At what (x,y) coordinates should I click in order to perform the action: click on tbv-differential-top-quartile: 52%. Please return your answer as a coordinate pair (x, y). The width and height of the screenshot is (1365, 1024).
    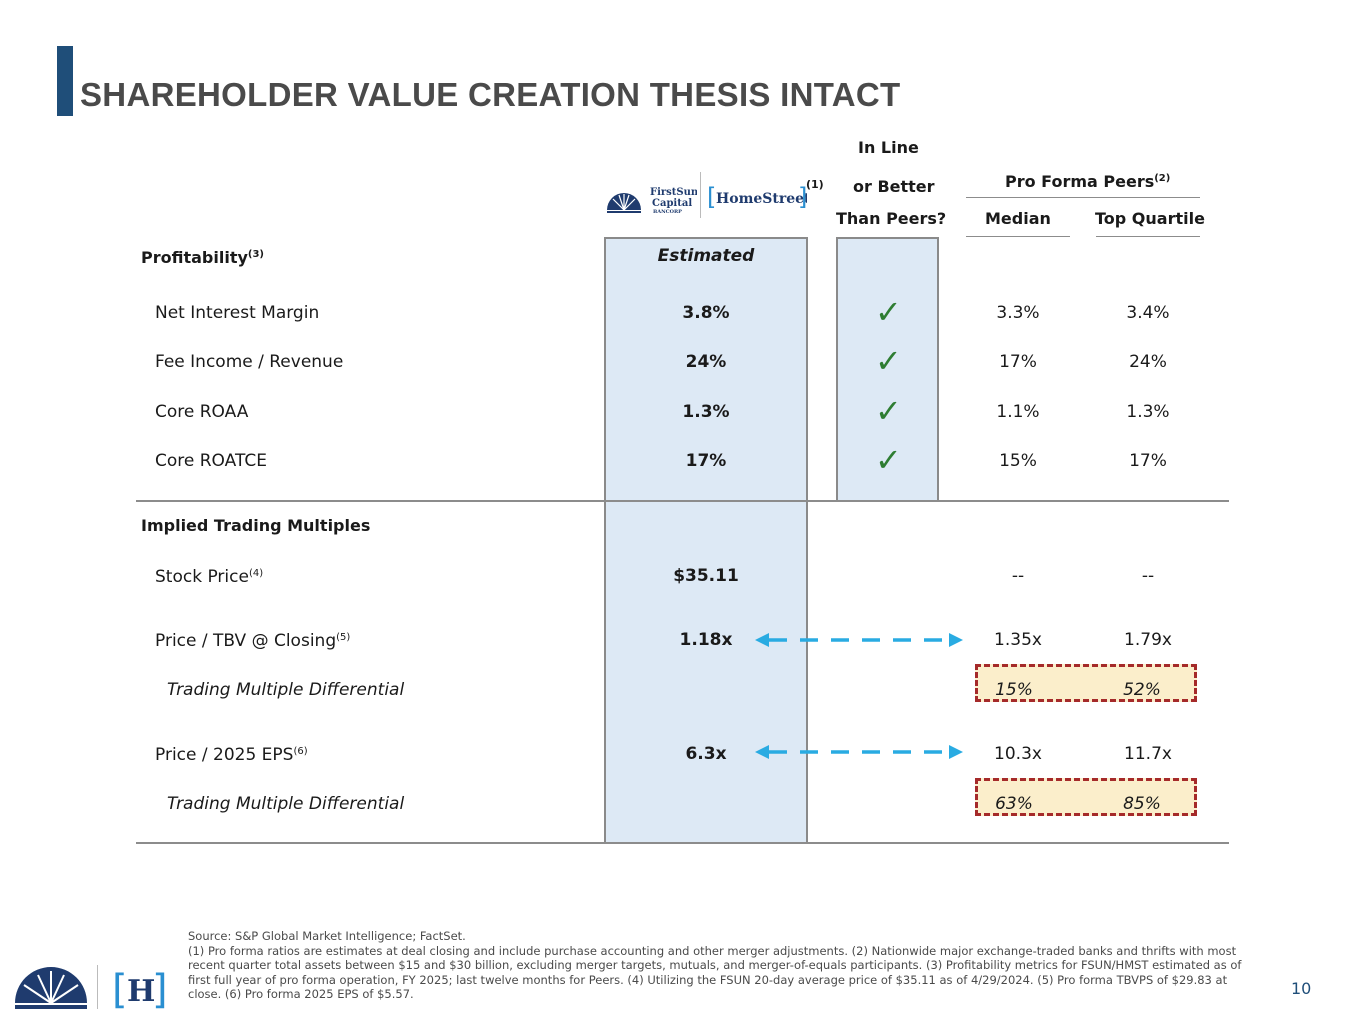
    Looking at the image, I should click on (1142, 690).